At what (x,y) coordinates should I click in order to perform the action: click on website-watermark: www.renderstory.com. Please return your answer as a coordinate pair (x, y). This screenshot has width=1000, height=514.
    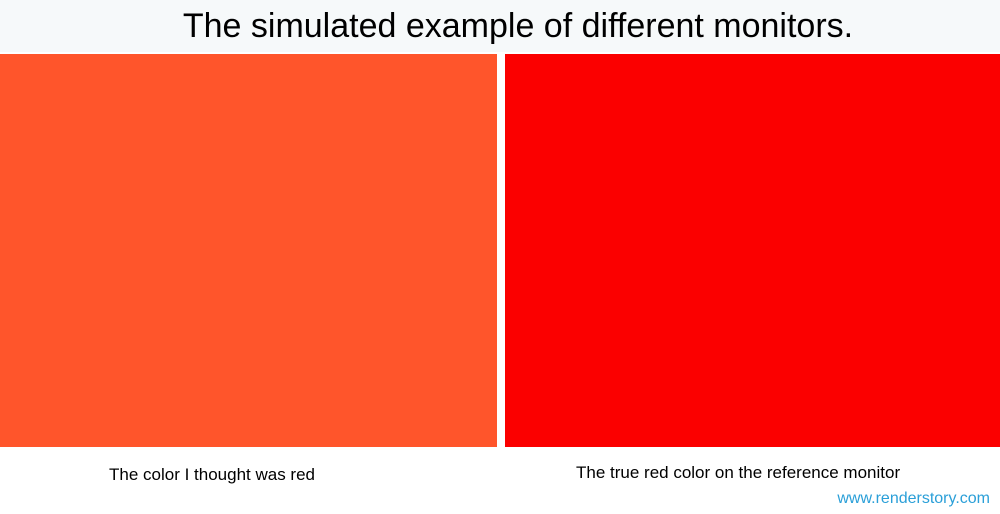
    Looking at the image, I should click on (913, 498).